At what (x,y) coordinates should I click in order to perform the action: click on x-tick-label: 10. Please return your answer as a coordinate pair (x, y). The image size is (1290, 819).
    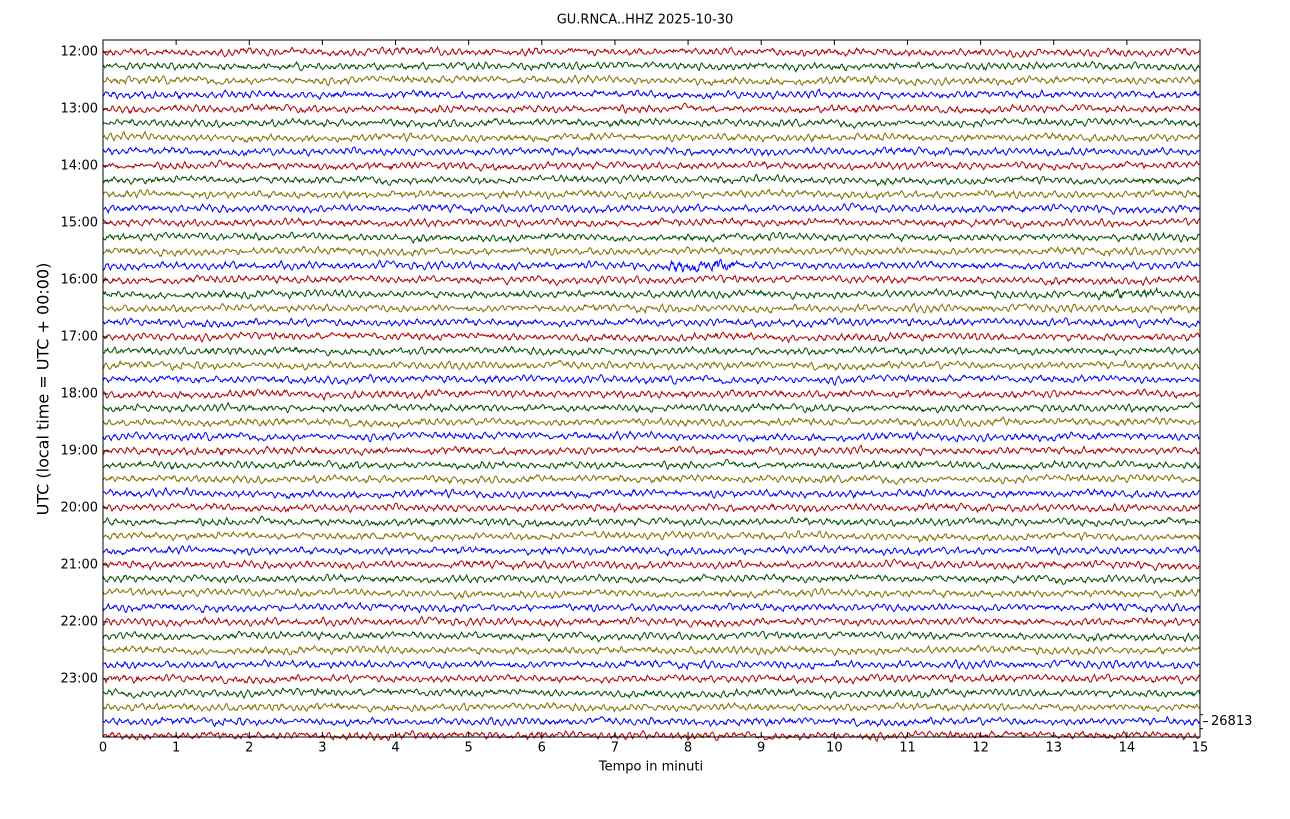
    Looking at the image, I should click on (834, 748).